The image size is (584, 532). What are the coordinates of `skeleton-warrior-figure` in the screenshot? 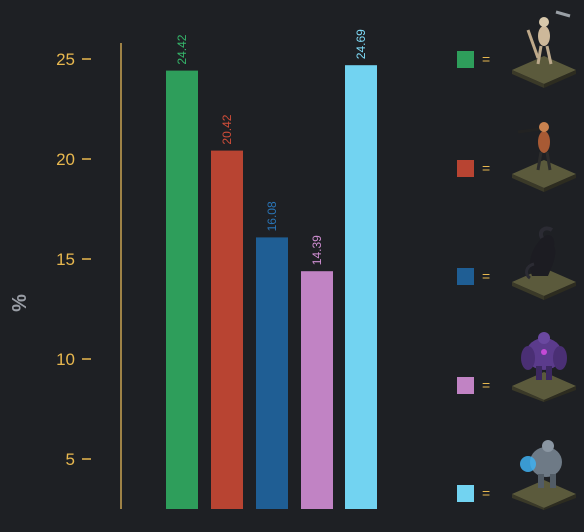 It's located at (544, 49).